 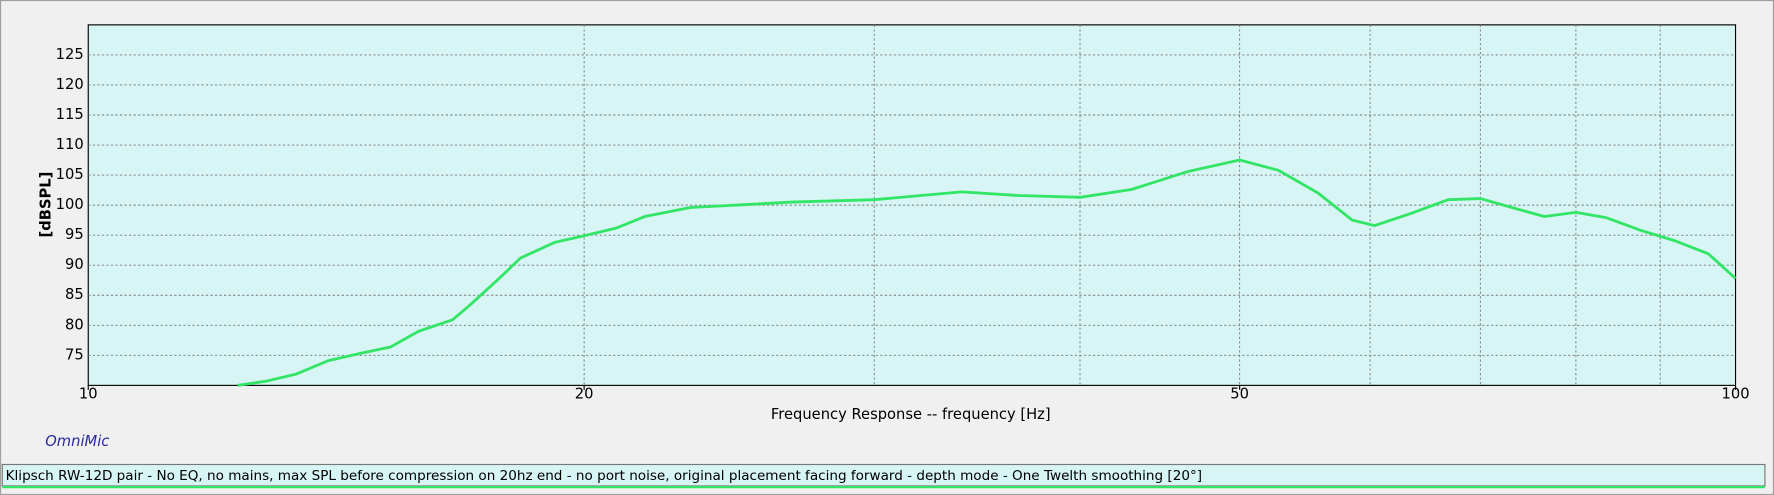 What do you see at coordinates (74, 264) in the screenshot?
I see `y-tick-label: 90` at bounding box center [74, 264].